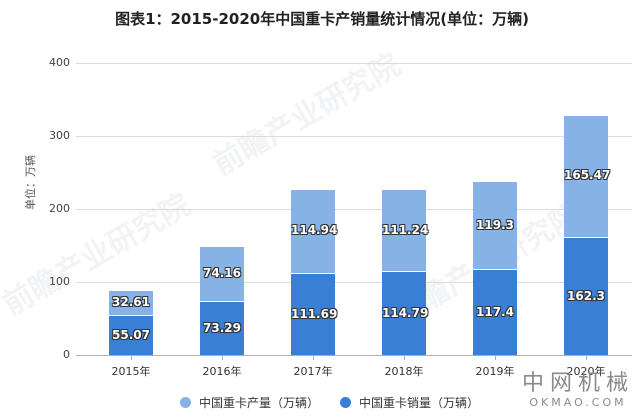  I want to click on x-axis-line, so click(354, 355).